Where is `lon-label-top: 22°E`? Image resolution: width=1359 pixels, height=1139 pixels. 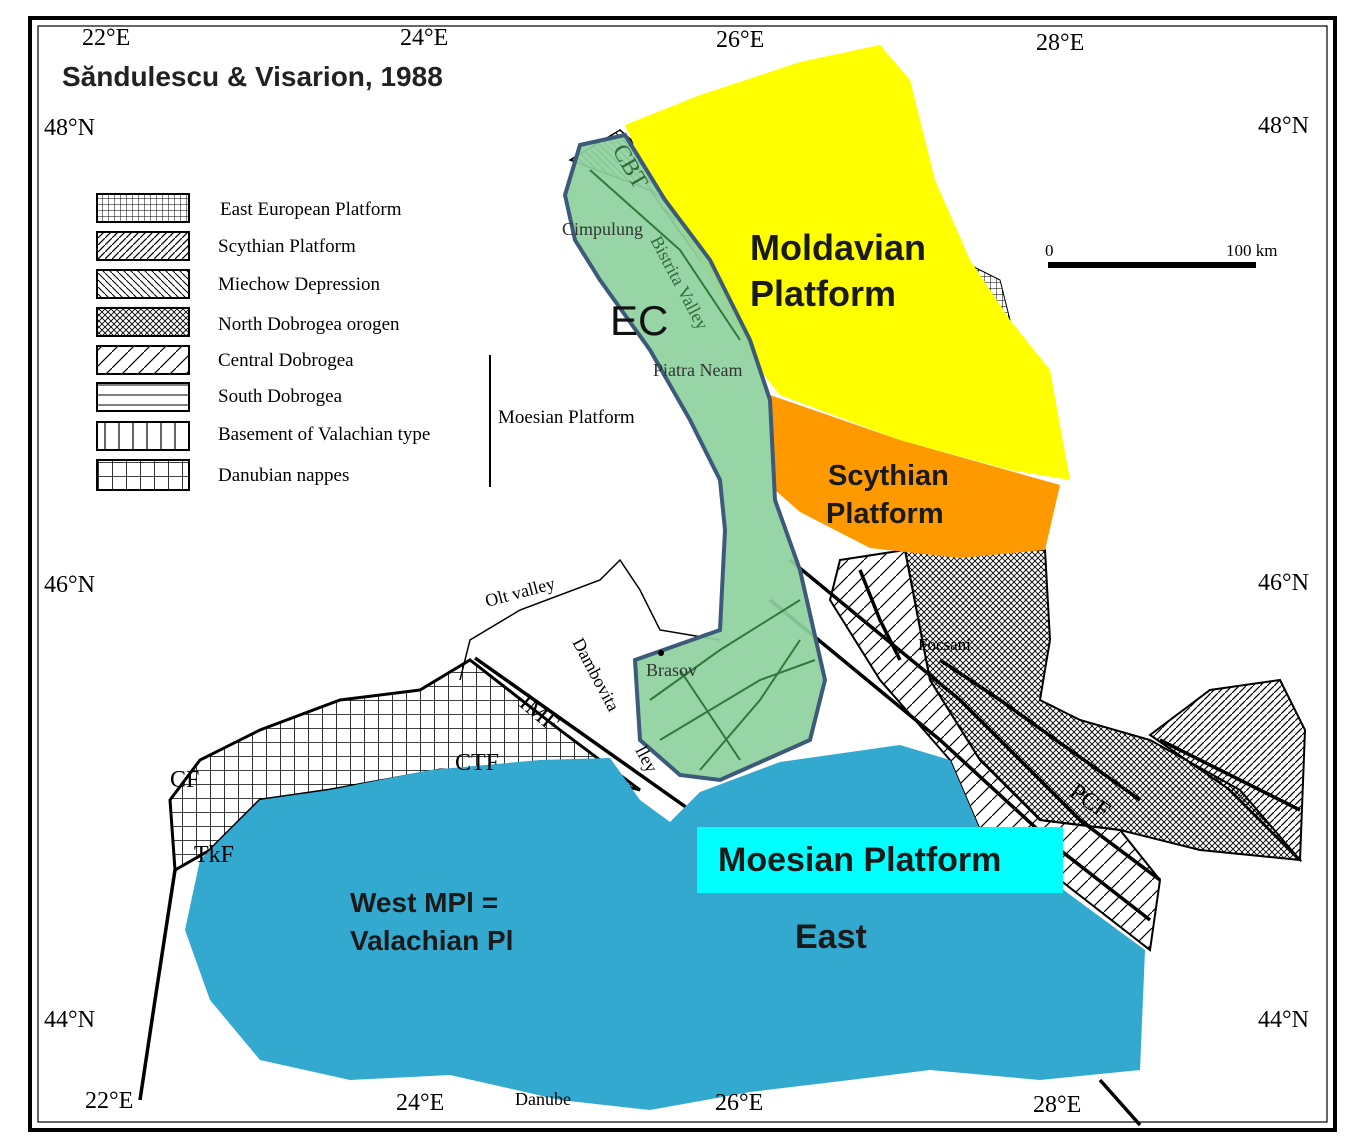 lon-label-top: 22°E is located at coordinates (106, 38).